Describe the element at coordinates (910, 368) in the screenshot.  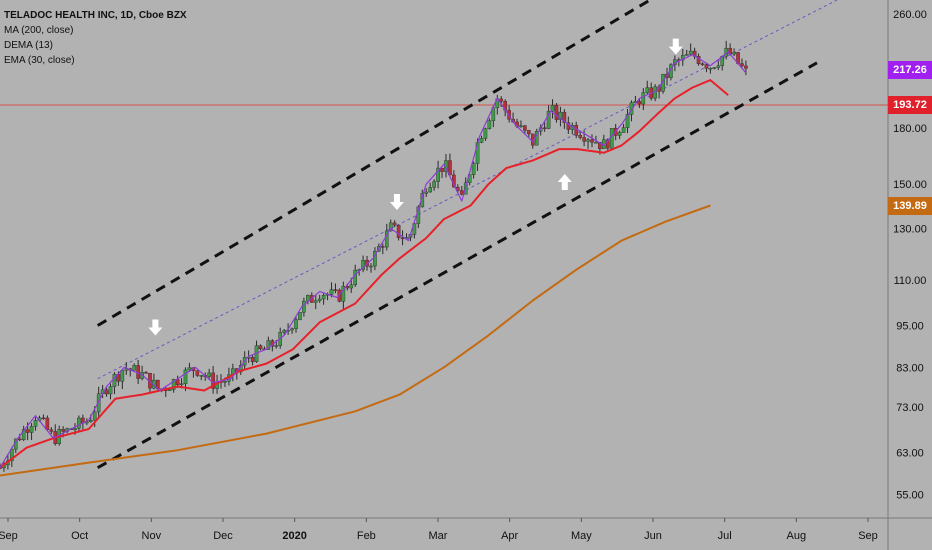
I see `y-tick-label: 83.00` at that location.